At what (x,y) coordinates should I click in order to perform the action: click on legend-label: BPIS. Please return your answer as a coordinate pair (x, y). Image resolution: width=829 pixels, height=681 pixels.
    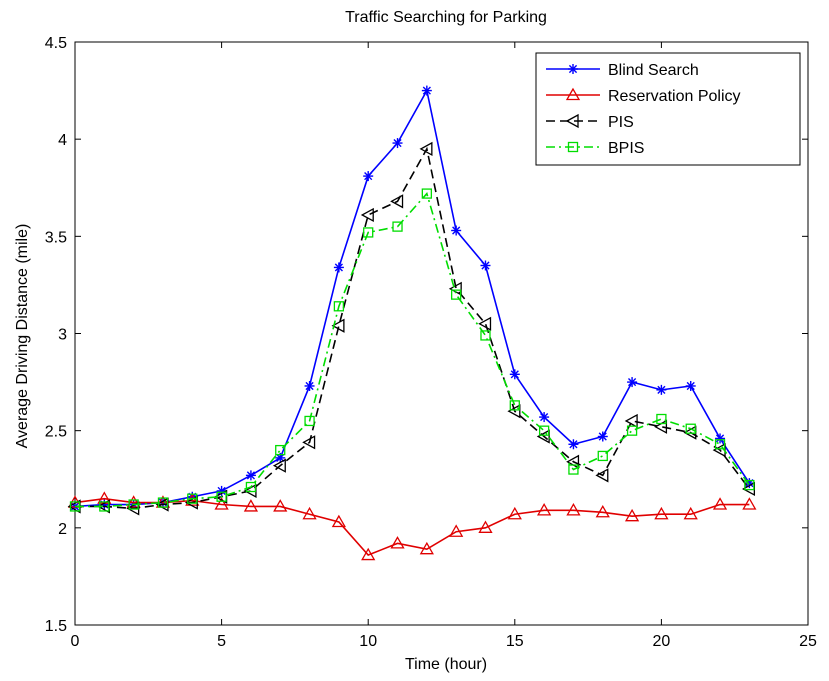
    Looking at the image, I should click on (626, 148).